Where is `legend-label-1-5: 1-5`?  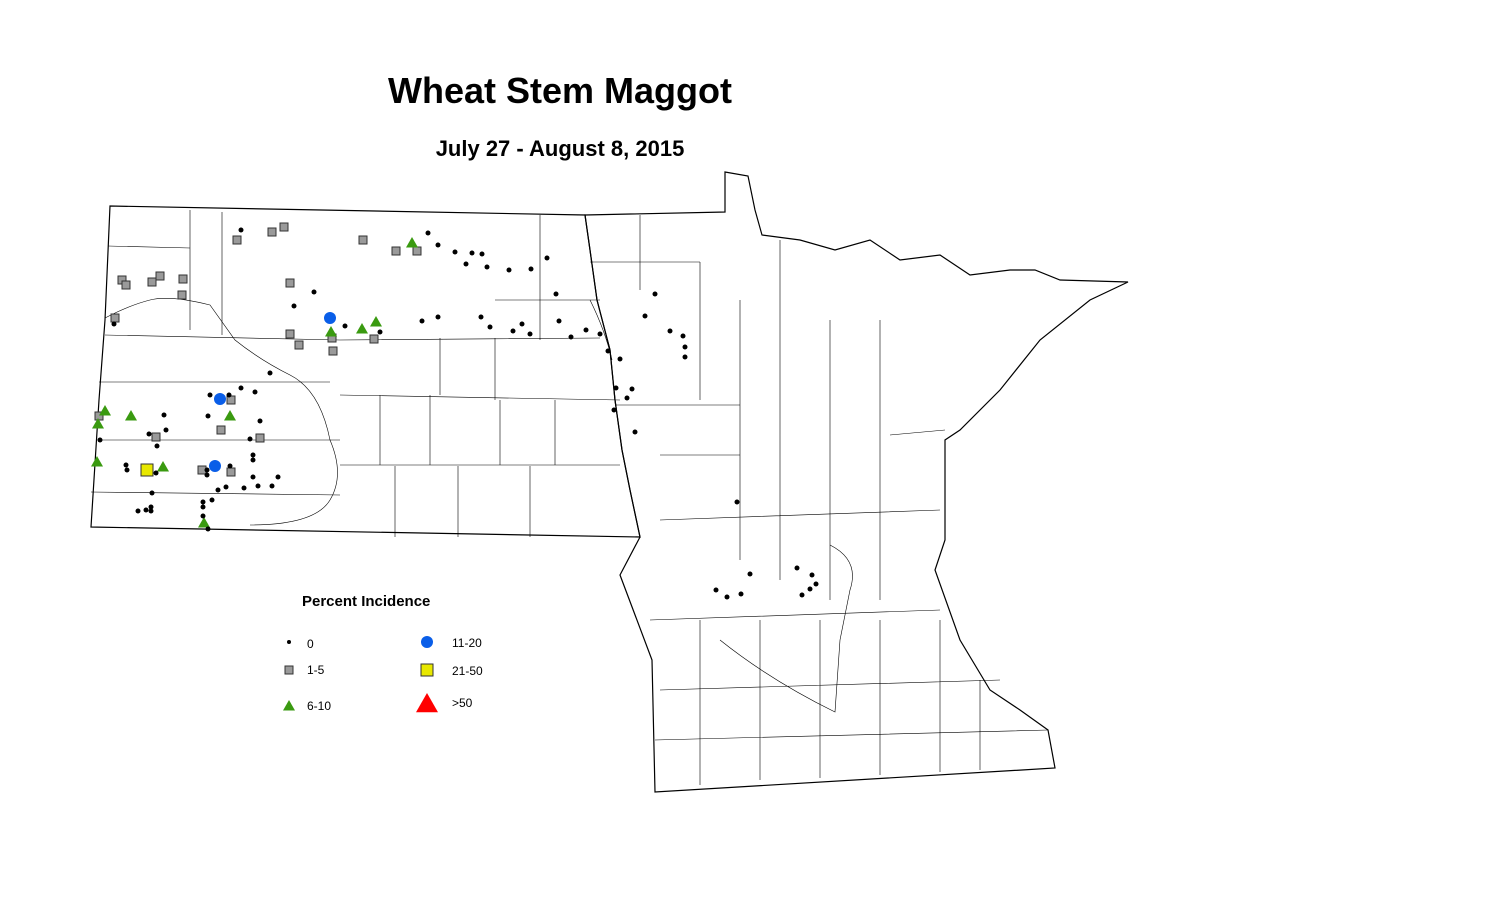
legend-label-1-5: 1-5 is located at coordinates (316, 670).